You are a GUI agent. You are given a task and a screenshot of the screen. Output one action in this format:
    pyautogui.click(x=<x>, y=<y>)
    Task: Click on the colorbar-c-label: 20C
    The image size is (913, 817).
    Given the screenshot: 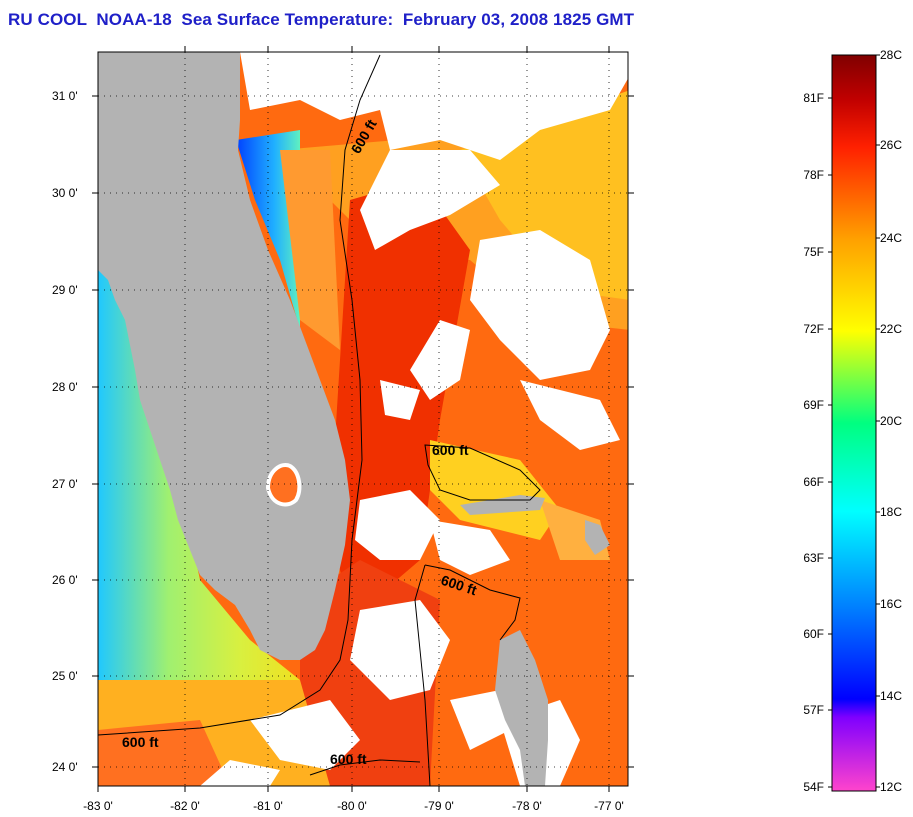 What is the action you would take?
    pyautogui.click(x=891, y=421)
    